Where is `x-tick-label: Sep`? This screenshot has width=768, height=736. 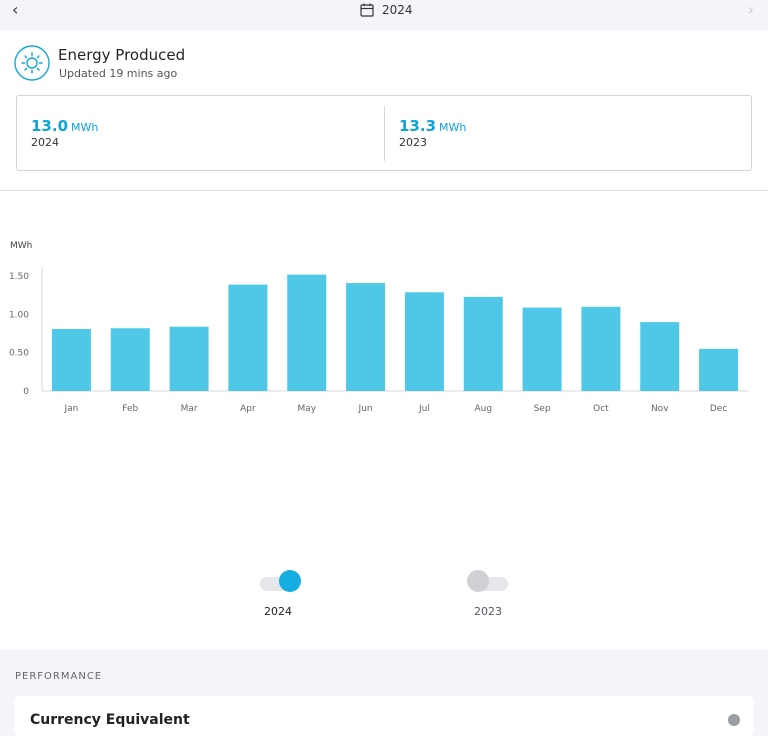
x-tick-label: Sep is located at coordinates (542, 409).